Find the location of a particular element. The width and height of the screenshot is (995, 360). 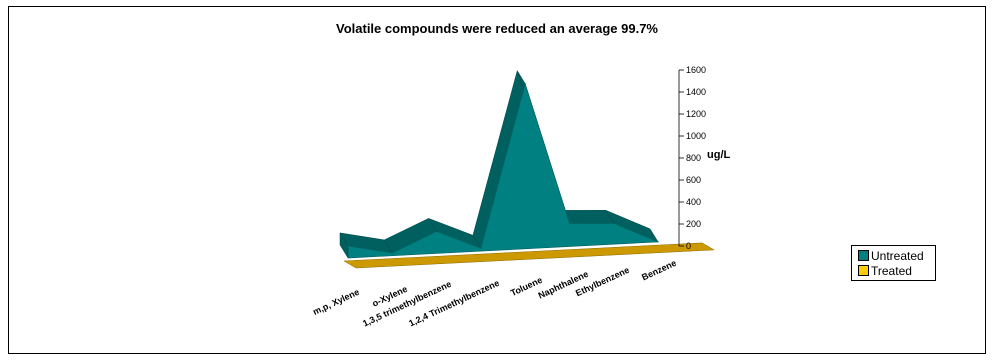

legend-item-treated: Treated is located at coordinates (885, 271).